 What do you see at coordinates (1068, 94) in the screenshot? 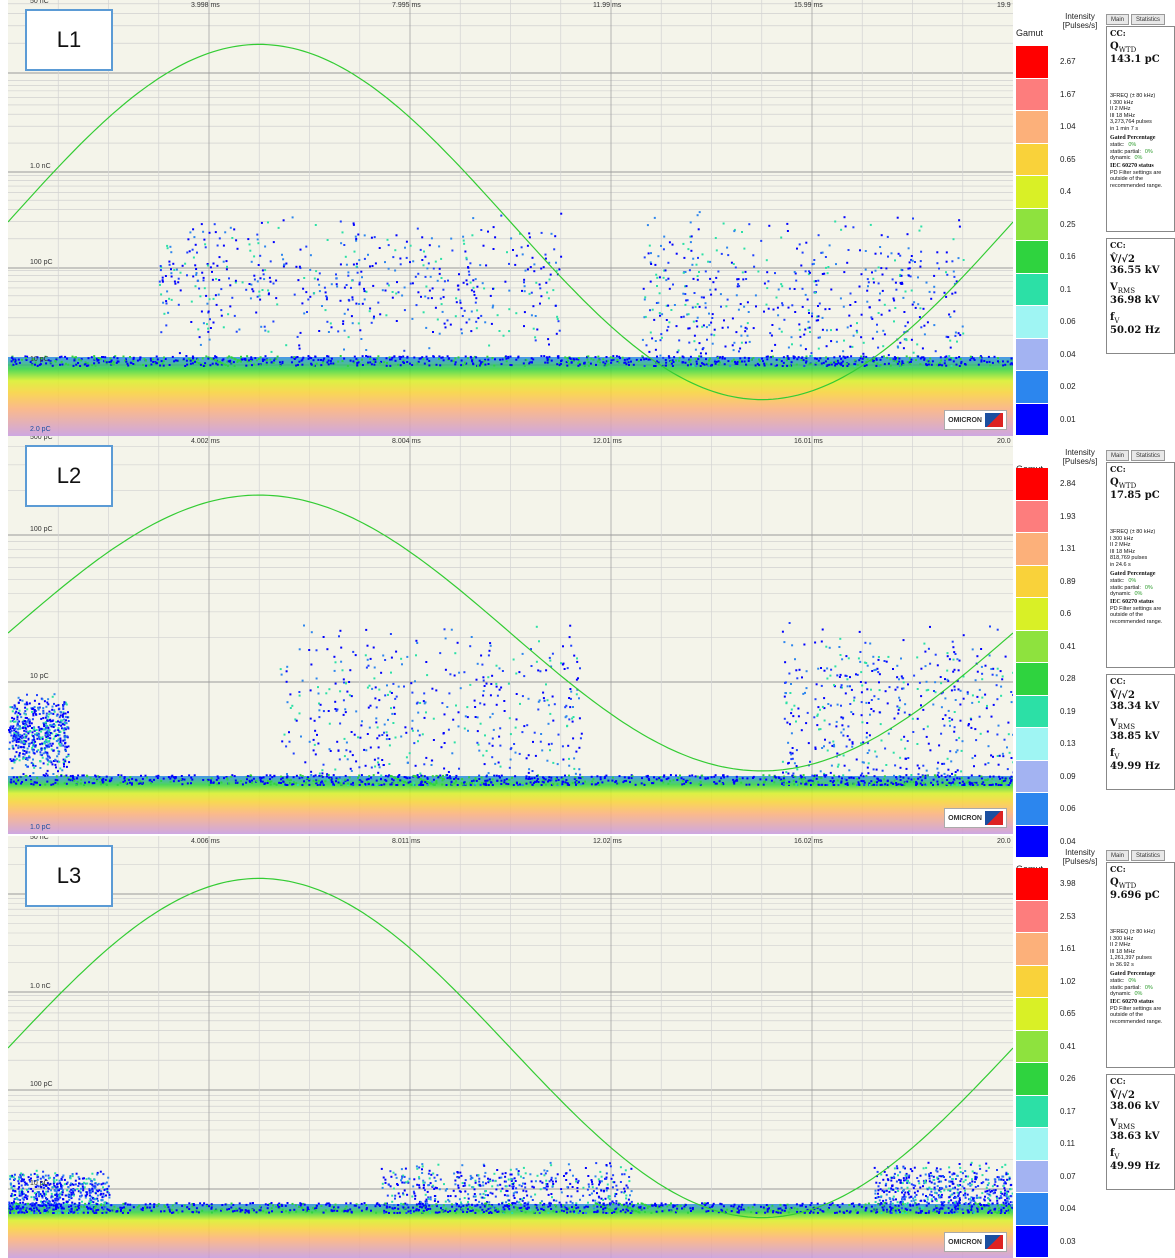
I see `gamut-scale-value: 1.67` at bounding box center [1068, 94].